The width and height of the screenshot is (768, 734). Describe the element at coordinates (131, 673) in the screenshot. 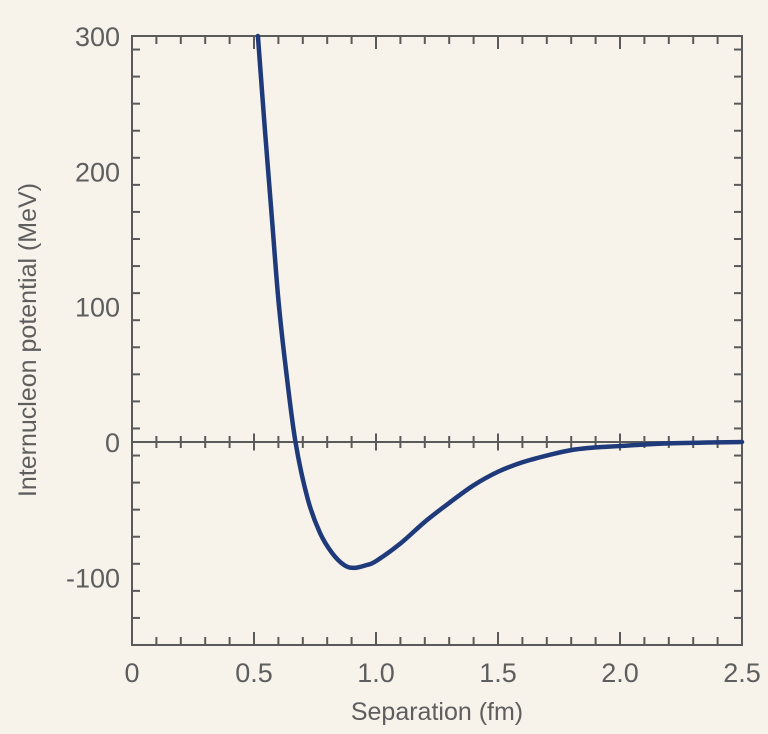

I see `x-tick-label: 0` at that location.